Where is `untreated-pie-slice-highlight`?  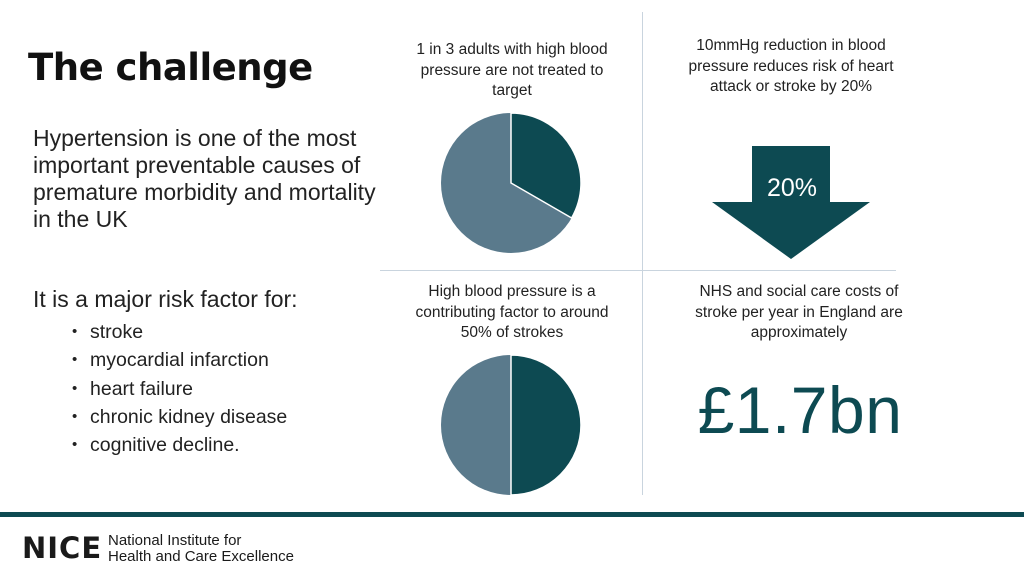
untreated-pie-slice-highlight is located at coordinates (546, 166).